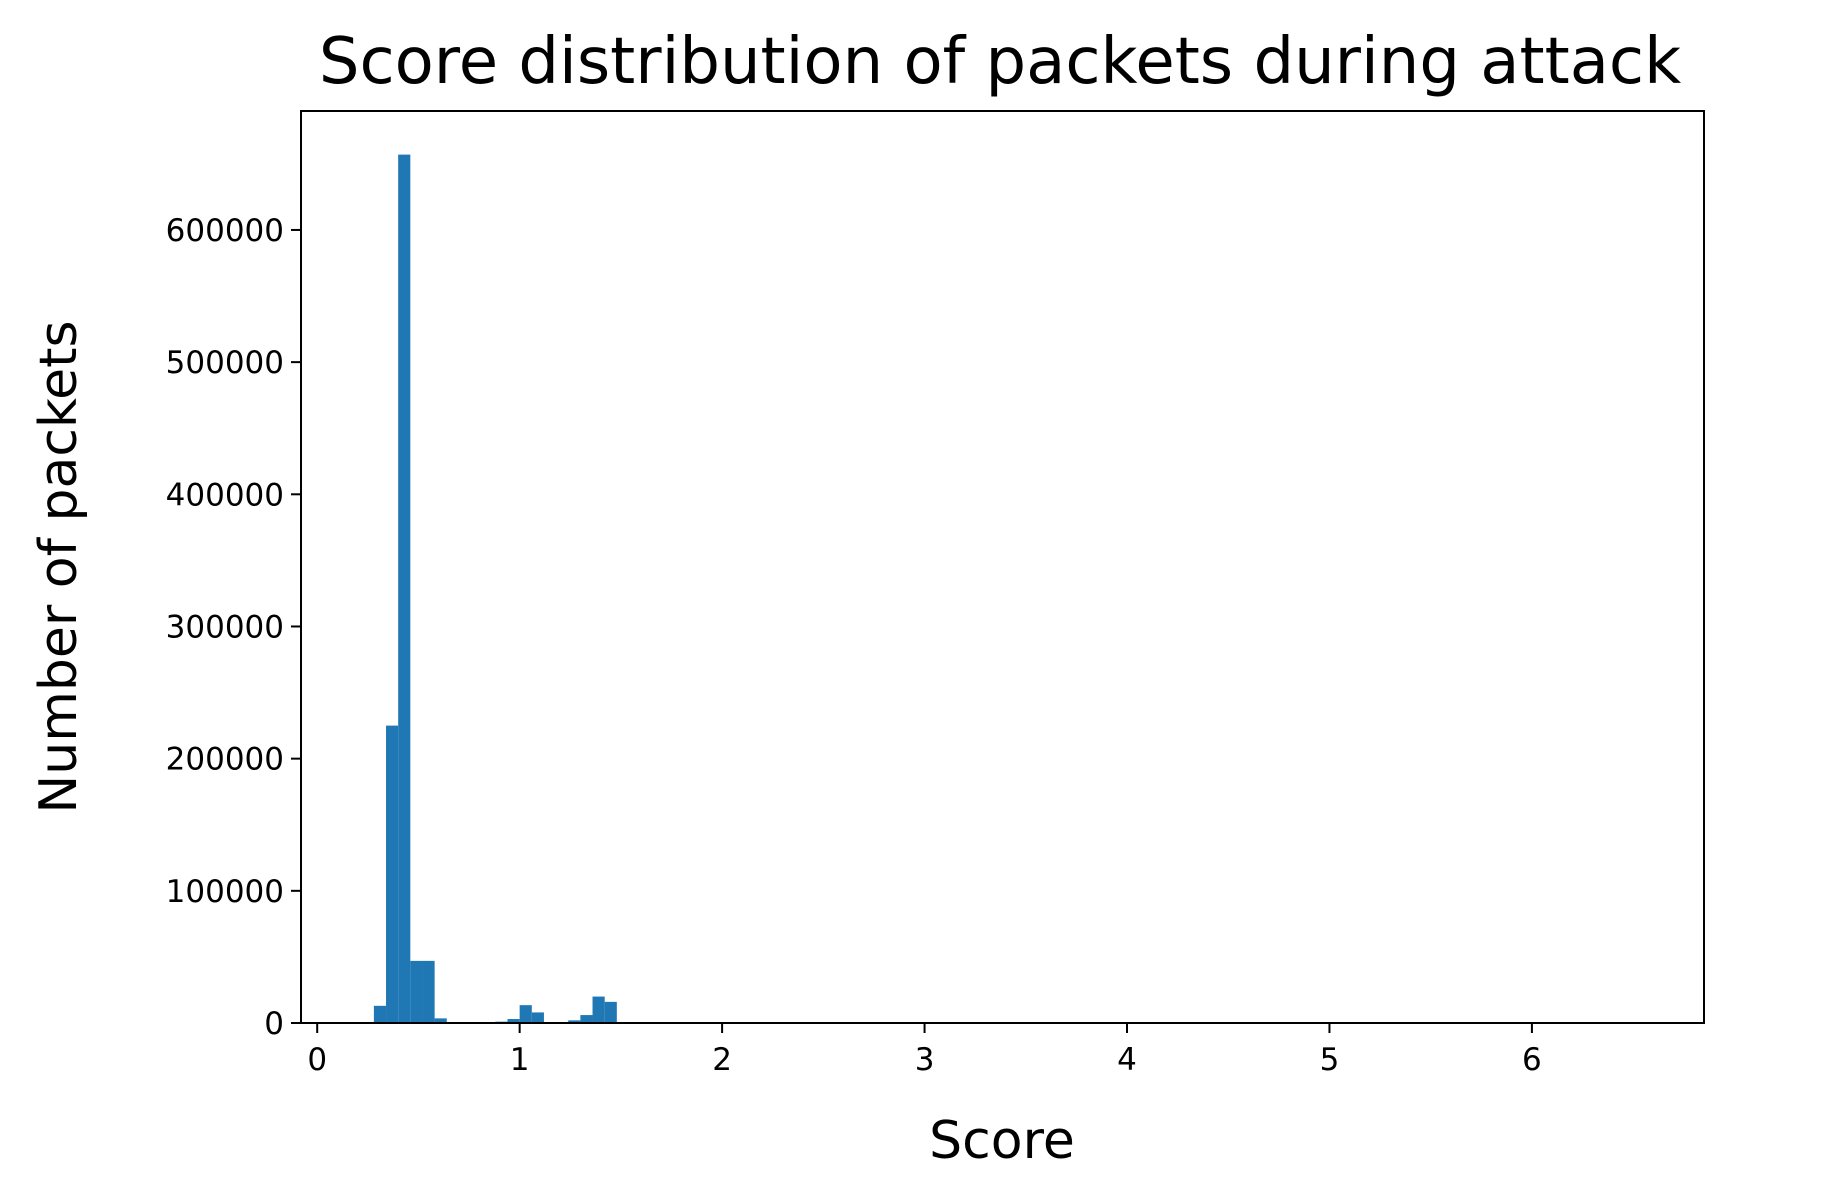 The width and height of the screenshot is (1824, 1197). Describe the element at coordinates (225, 231) in the screenshot. I see `y-tick-label: 600000` at that location.